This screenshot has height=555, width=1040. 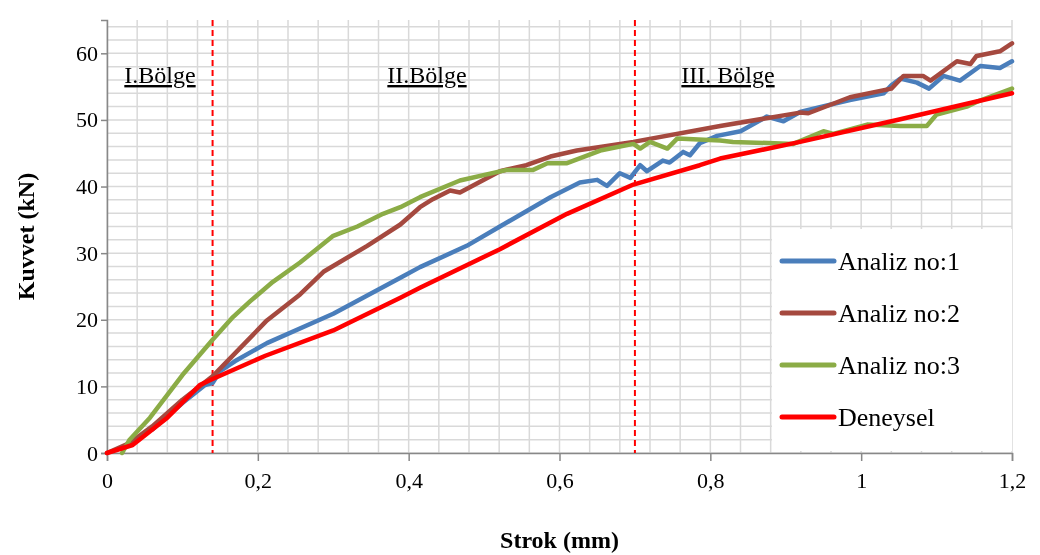 I want to click on legend-label: Analiz no:3, so click(x=899, y=365).